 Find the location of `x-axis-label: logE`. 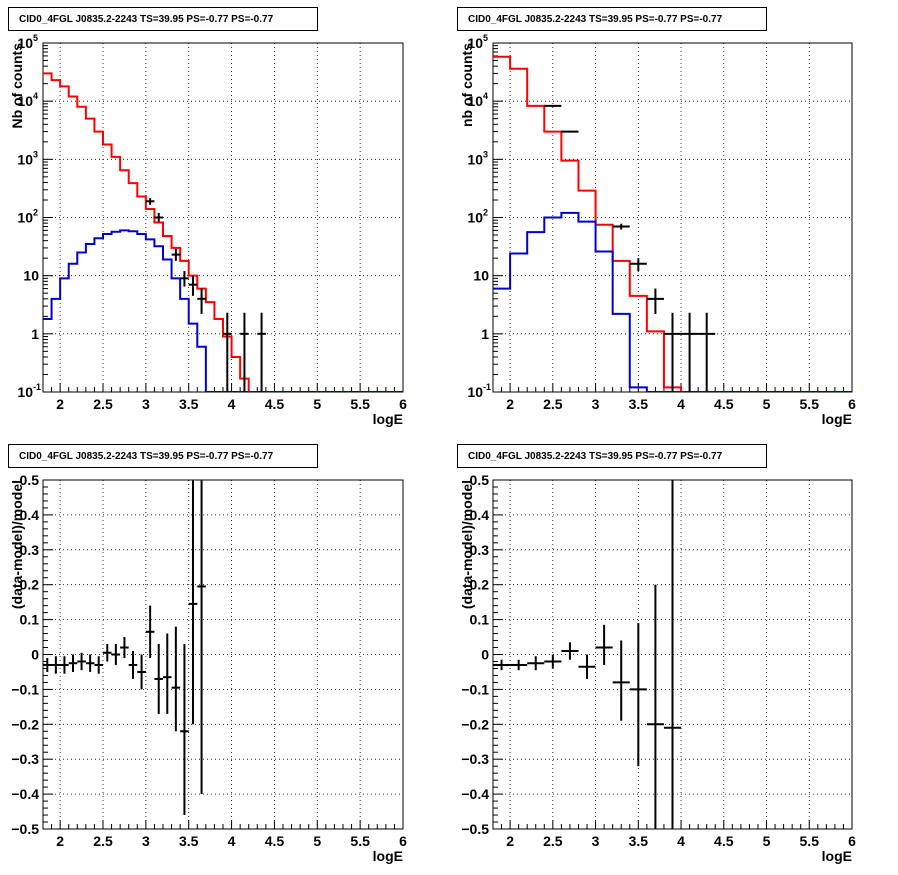

x-axis-label: logE is located at coordinates (388, 856).